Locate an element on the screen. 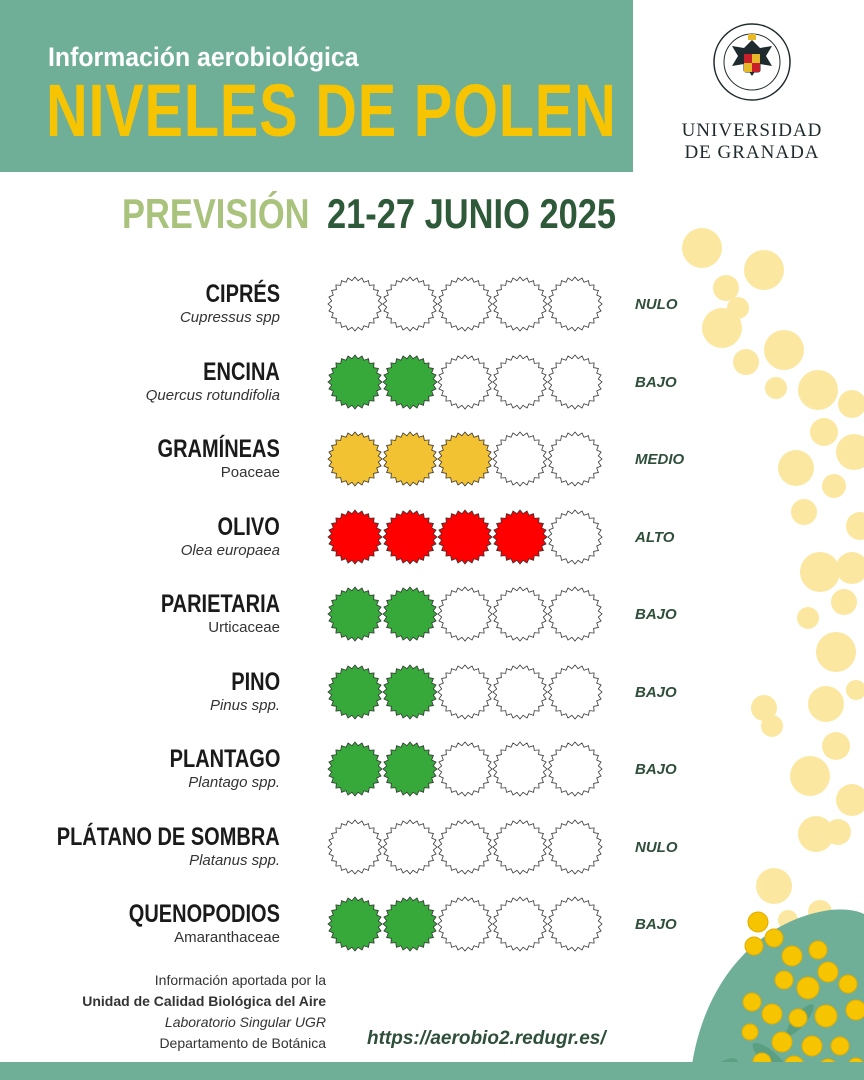  forecast-date: 21-27 JUNIO 2025 is located at coordinates (472, 213).